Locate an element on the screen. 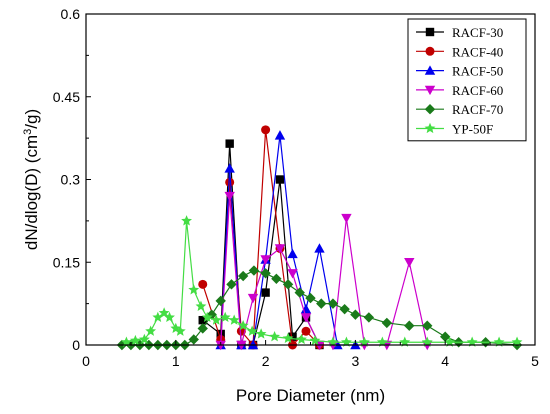 The width and height of the screenshot is (550, 414). legend-box is located at coordinates (467, 80).